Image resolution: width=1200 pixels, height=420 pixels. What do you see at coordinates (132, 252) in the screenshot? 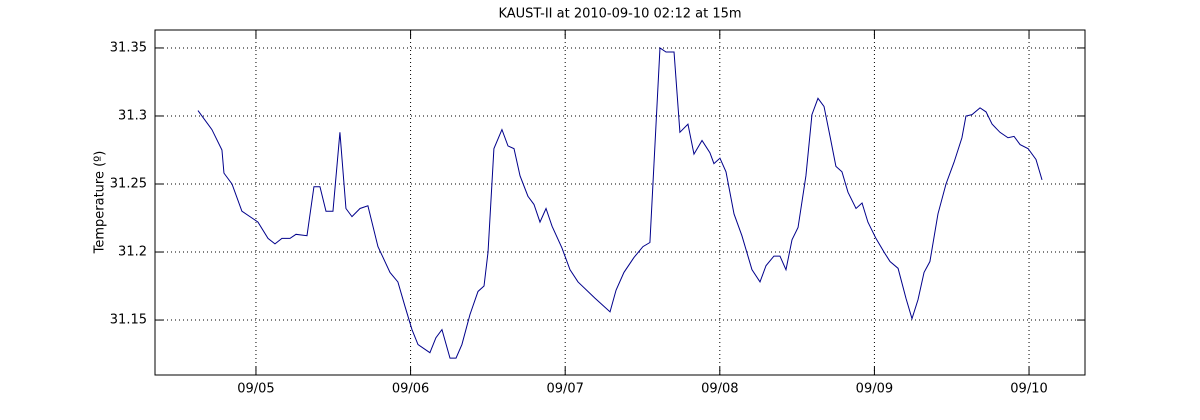
I see `y-tick-label: 31.2` at bounding box center [132, 252].